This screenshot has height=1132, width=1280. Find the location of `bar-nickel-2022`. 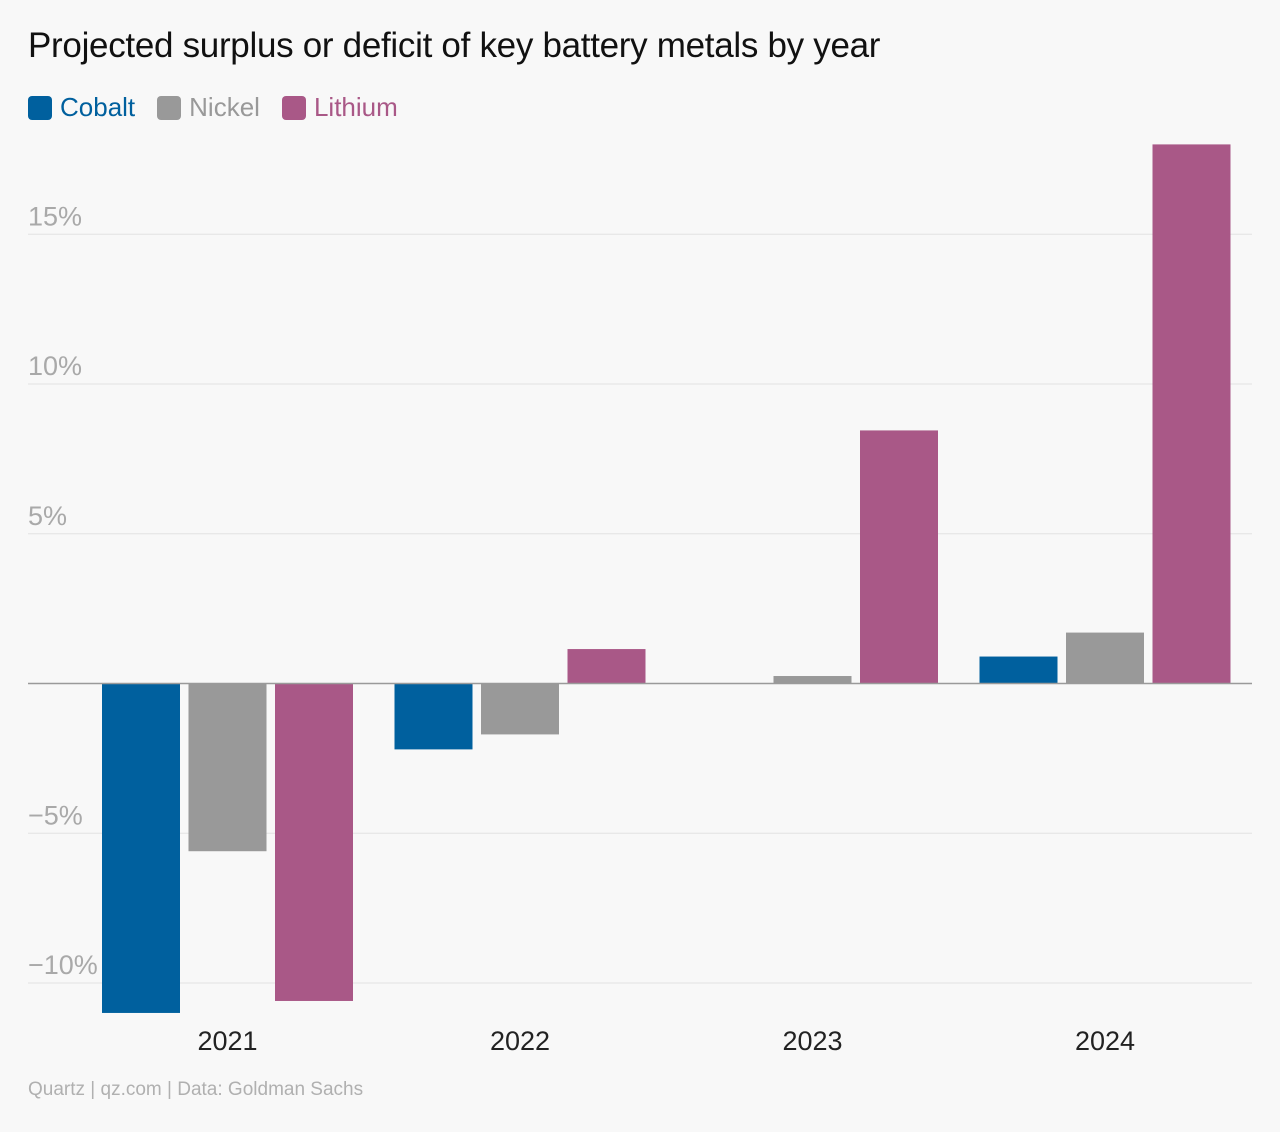

bar-nickel-2022 is located at coordinates (520, 709).